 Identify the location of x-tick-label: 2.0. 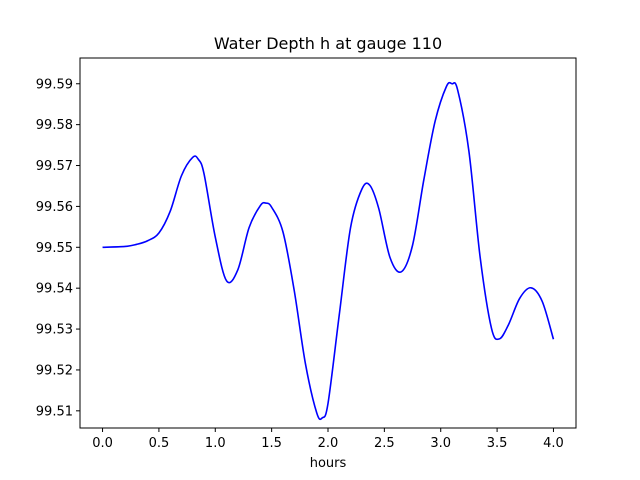
(328, 443).